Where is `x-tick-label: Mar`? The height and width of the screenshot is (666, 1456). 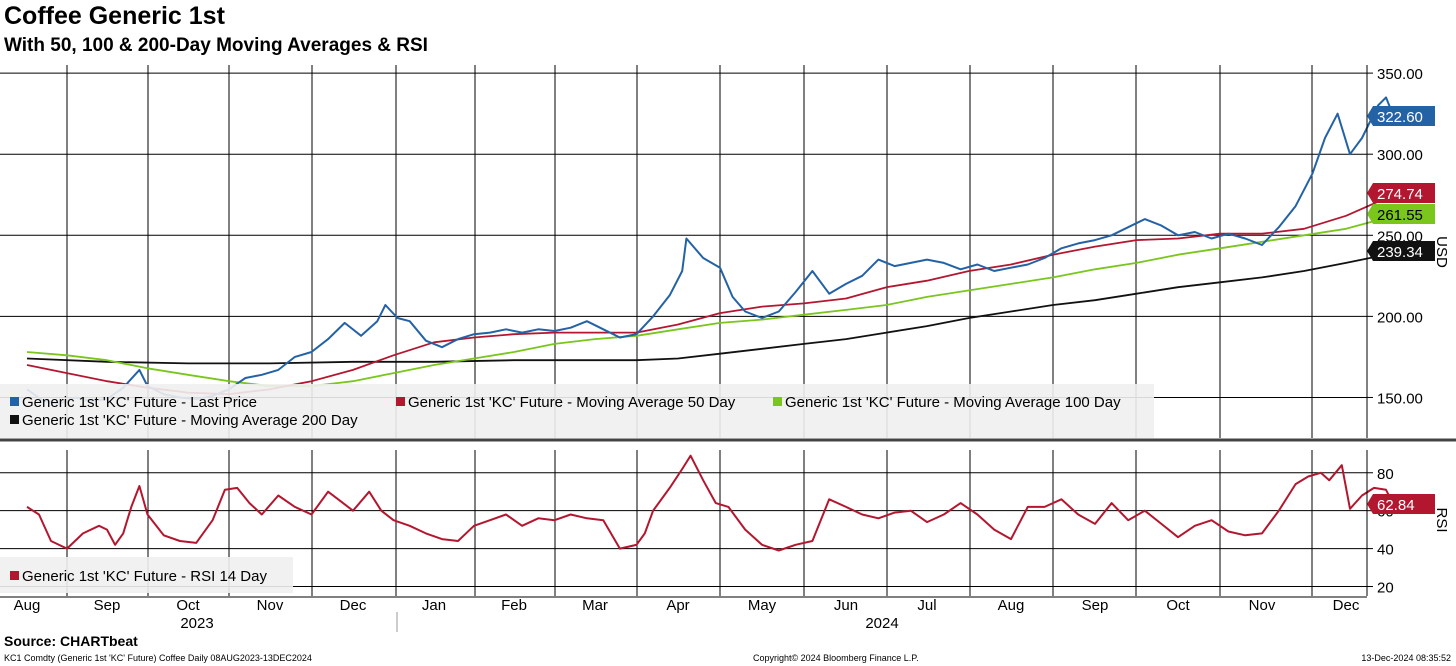 x-tick-label: Mar is located at coordinates (595, 605).